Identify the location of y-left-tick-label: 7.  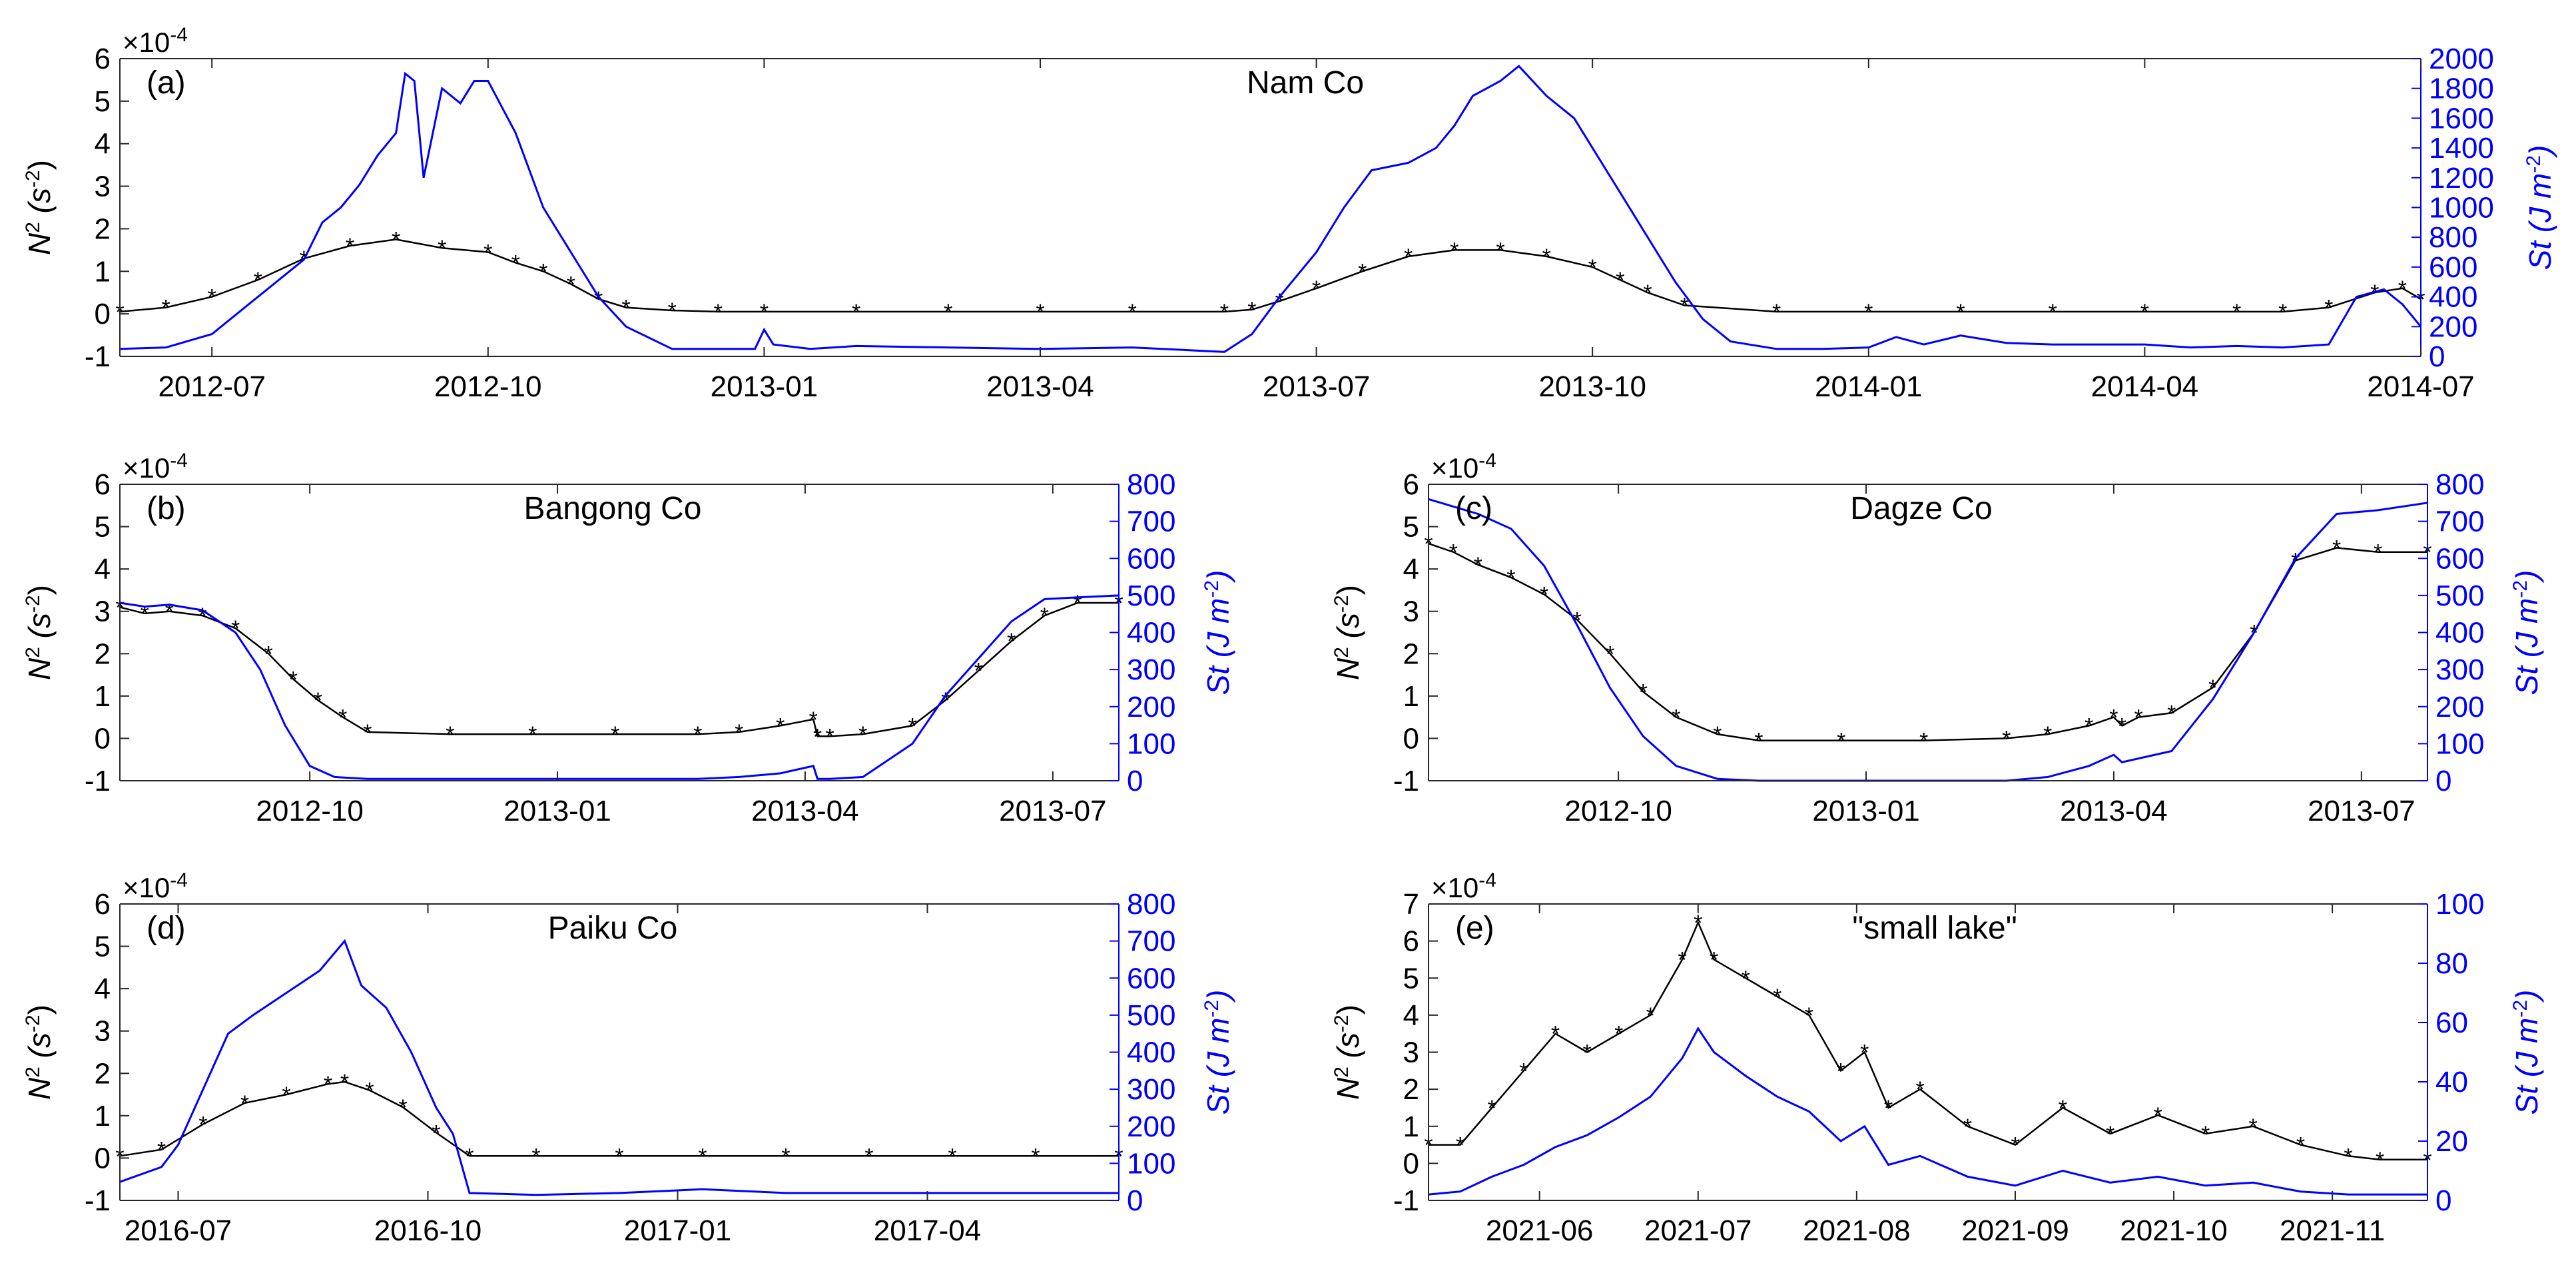
(1411, 904).